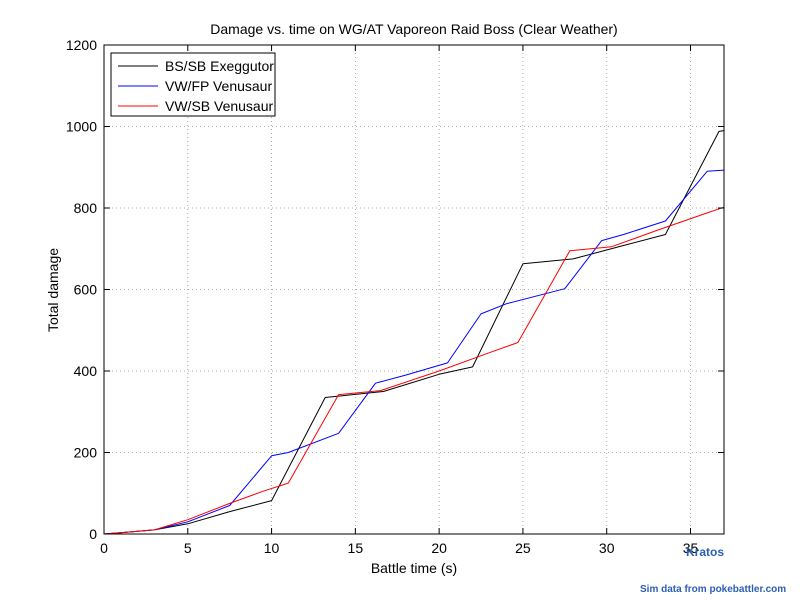 The width and height of the screenshot is (800, 600). Describe the element at coordinates (272, 548) in the screenshot. I see `x-tick-label: 10` at that location.